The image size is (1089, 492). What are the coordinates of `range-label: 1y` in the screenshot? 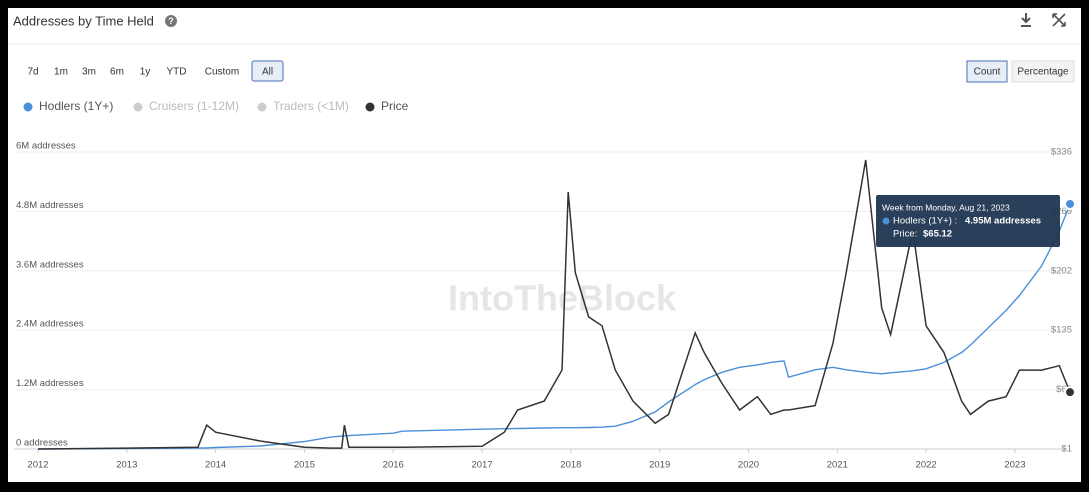 It's located at (145, 72).